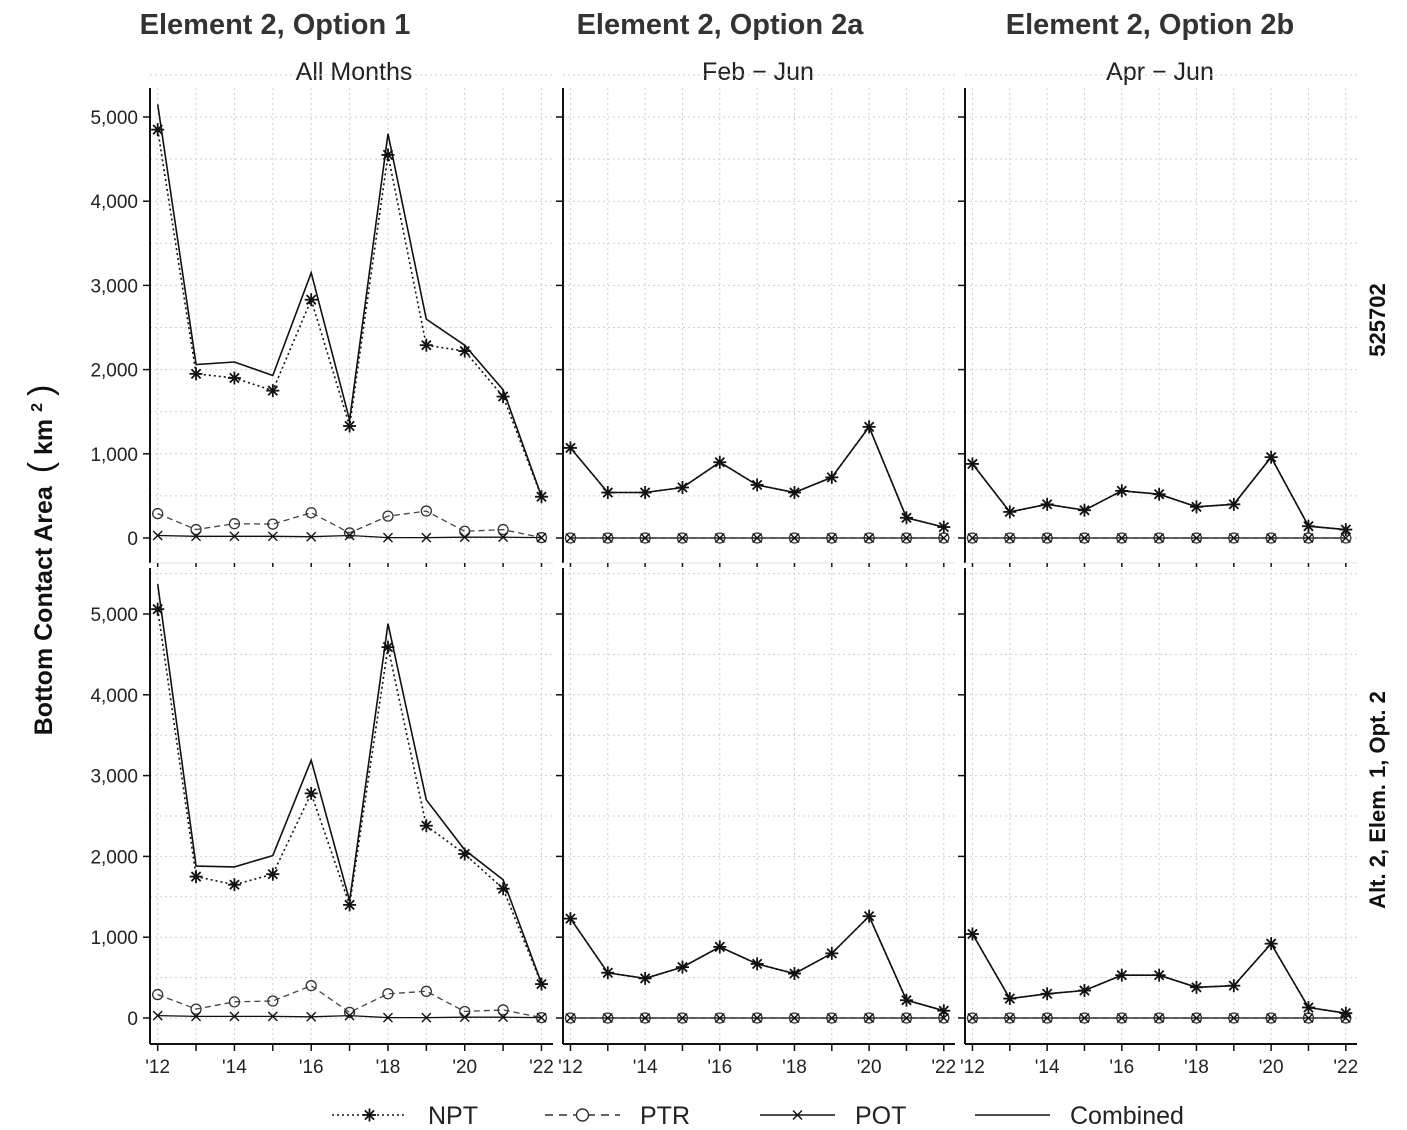 The image size is (1407, 1130). What do you see at coordinates (114, 777) in the screenshot?
I see `y-tick-label: 3,000` at bounding box center [114, 777].